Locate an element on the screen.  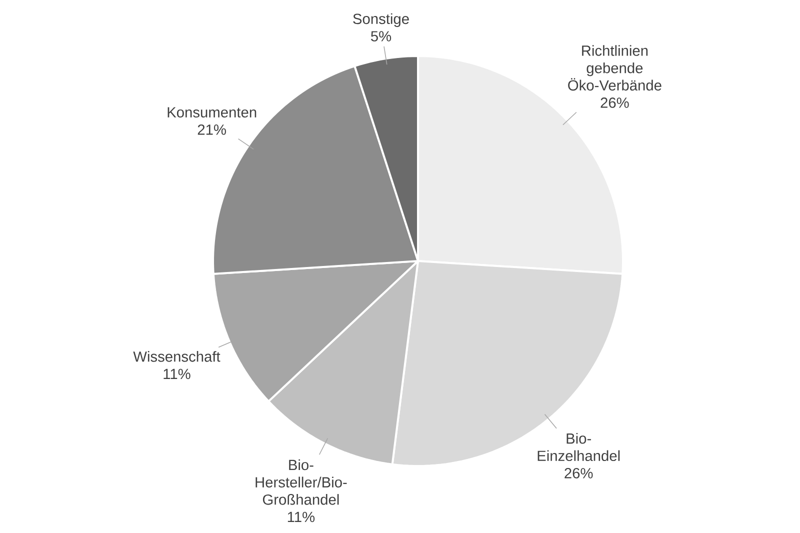
slice-label: Bio-Hersteller/Bio-Großhandel is located at coordinates (301, 482).